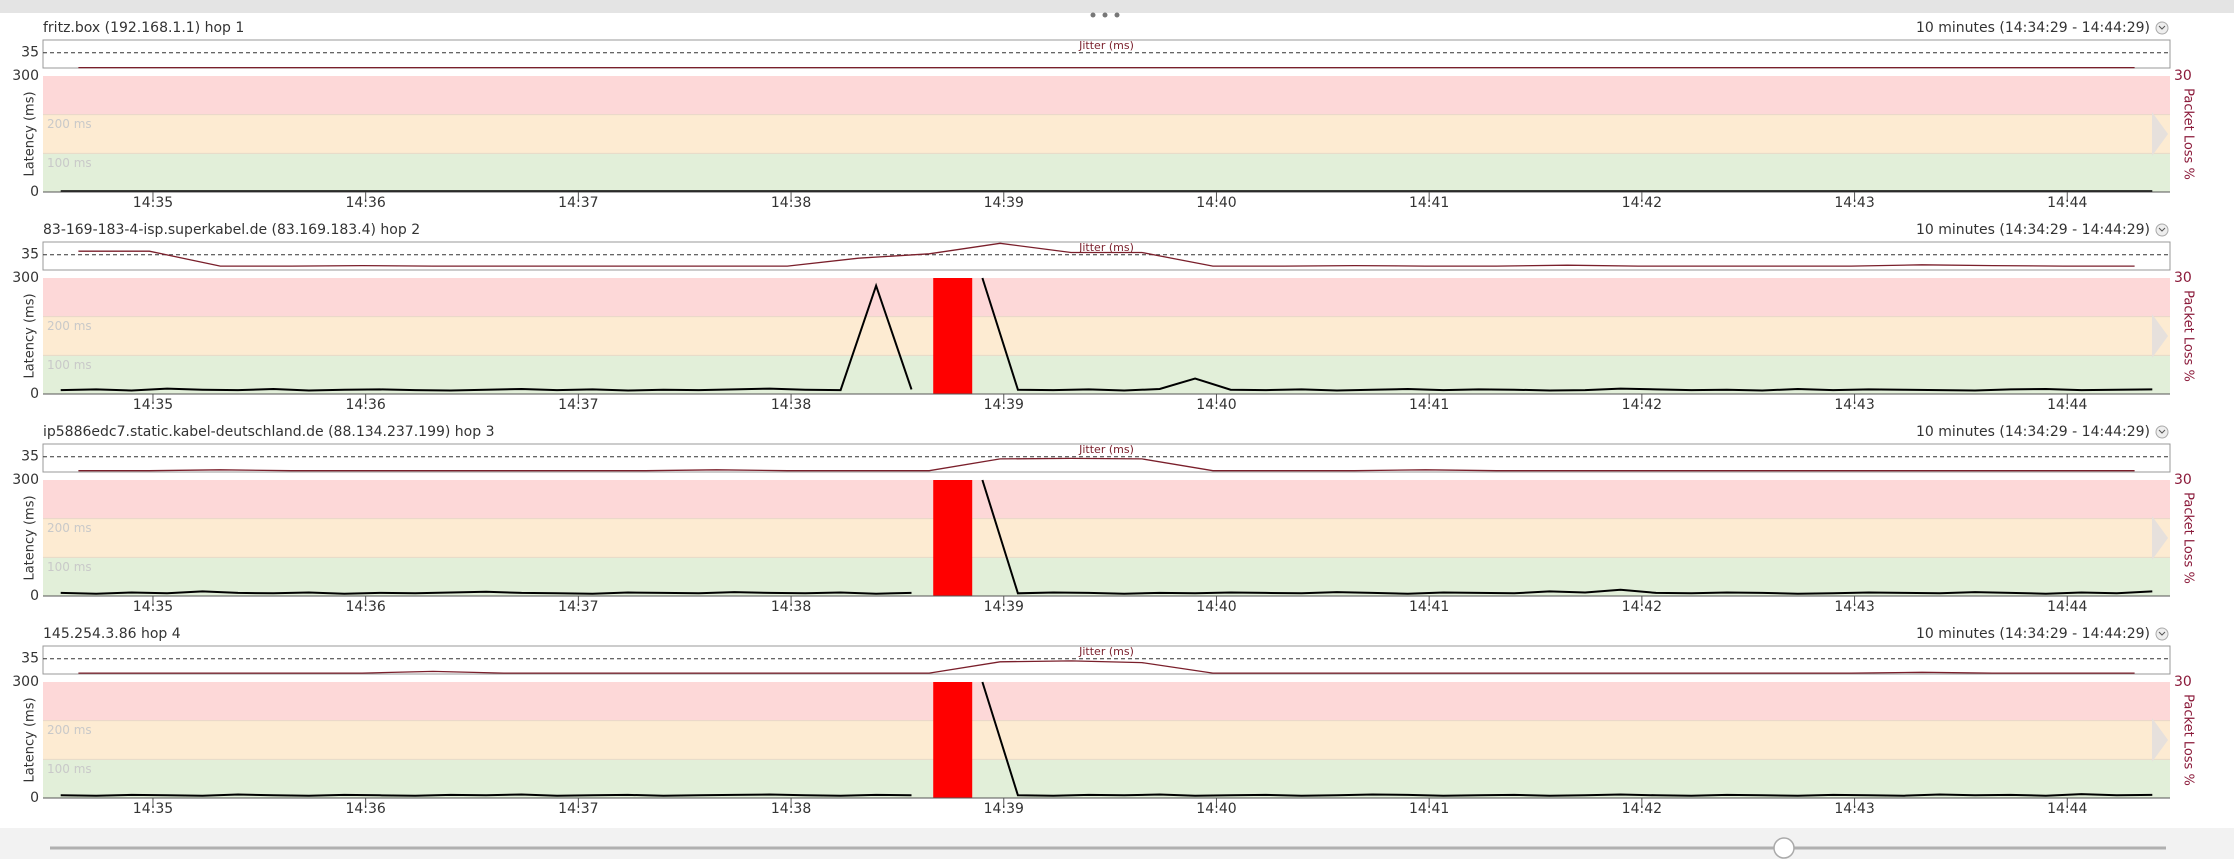 The width and height of the screenshot is (2234, 859). What do you see at coordinates (1117, 6) in the screenshot?
I see `top-bar` at bounding box center [1117, 6].